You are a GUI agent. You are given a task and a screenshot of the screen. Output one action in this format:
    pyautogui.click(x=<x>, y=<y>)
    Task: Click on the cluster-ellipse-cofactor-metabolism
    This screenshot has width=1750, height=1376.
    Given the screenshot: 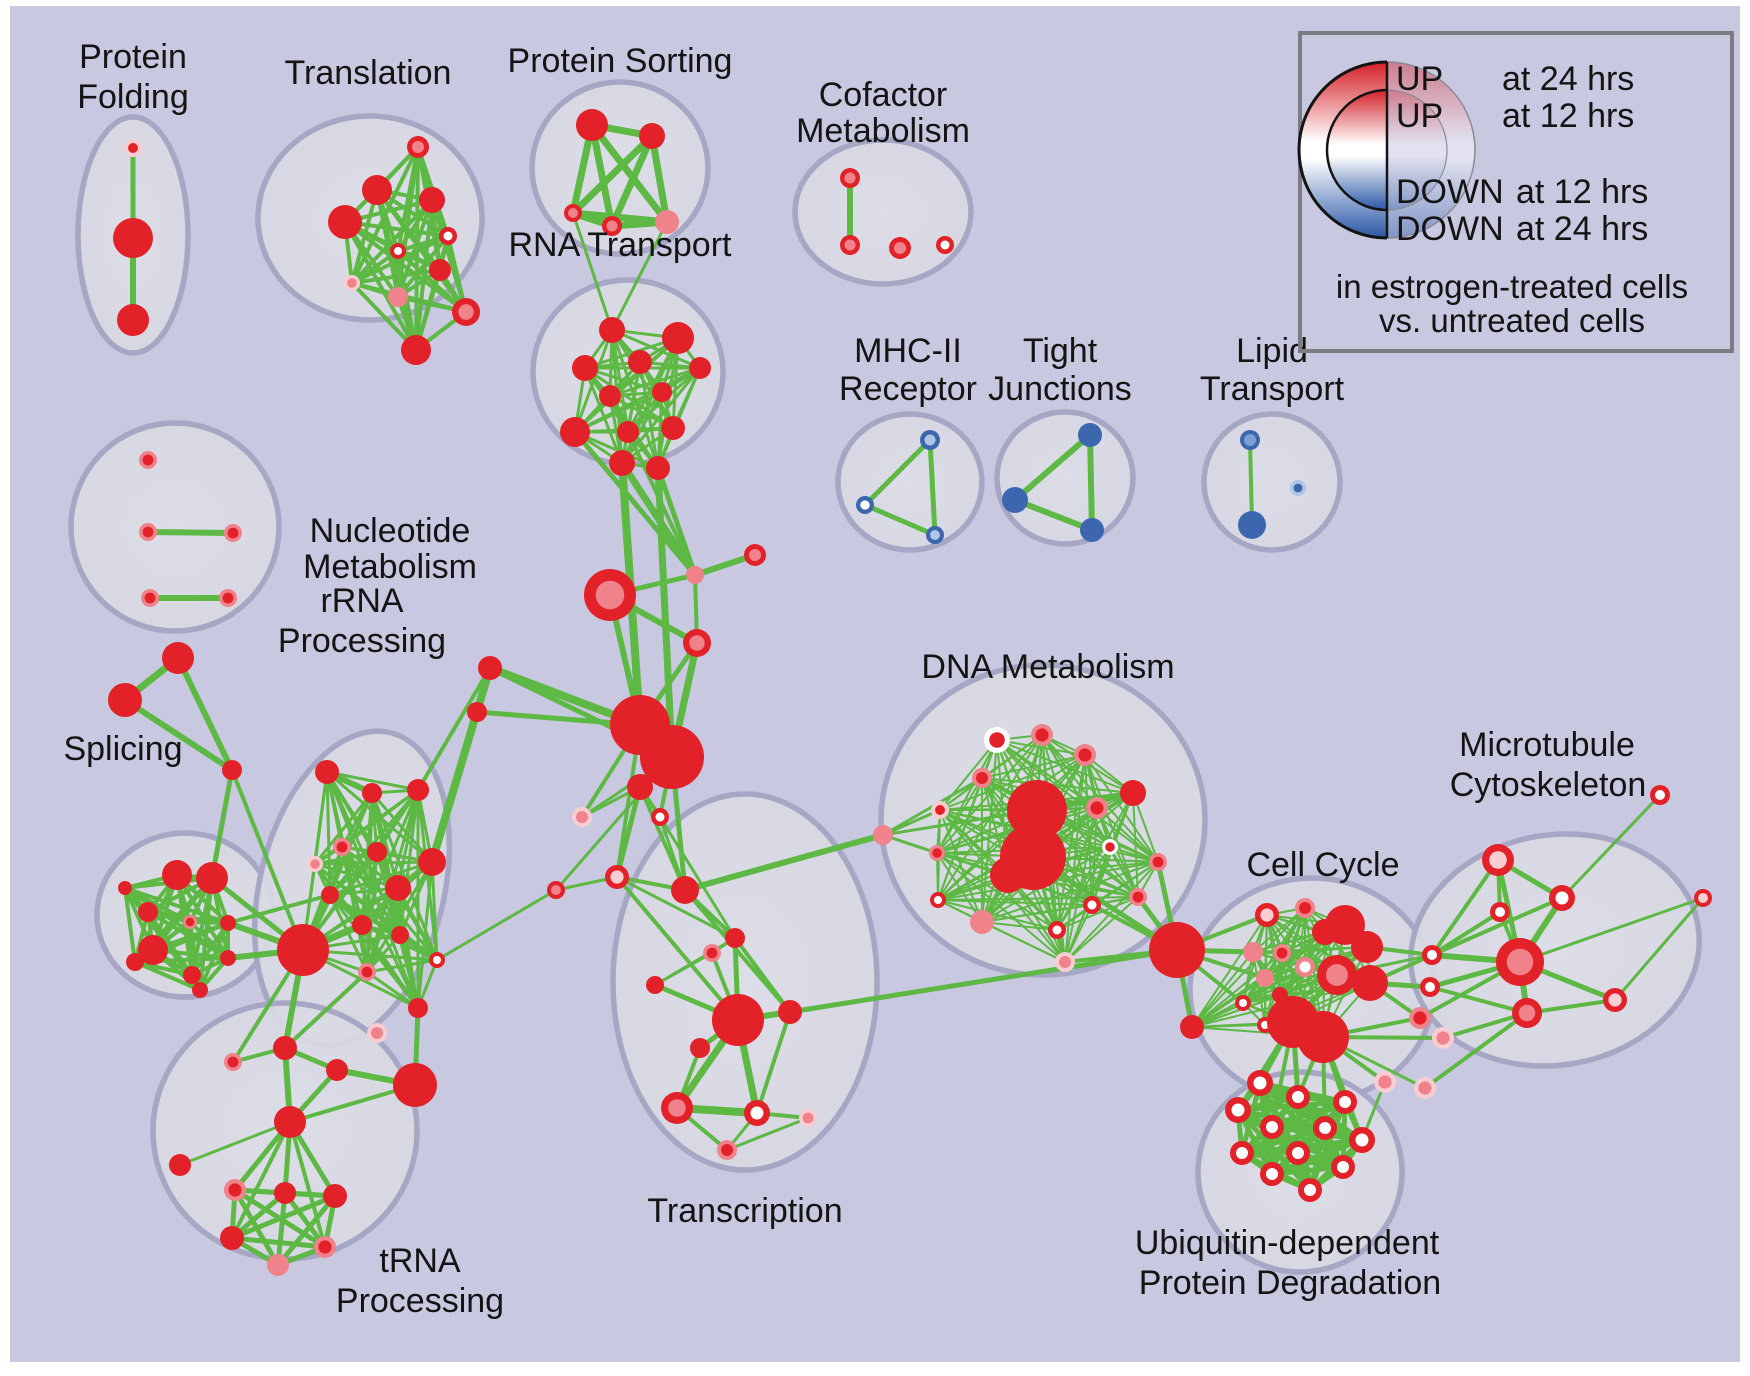 What is the action you would take?
    pyautogui.click(x=883, y=212)
    